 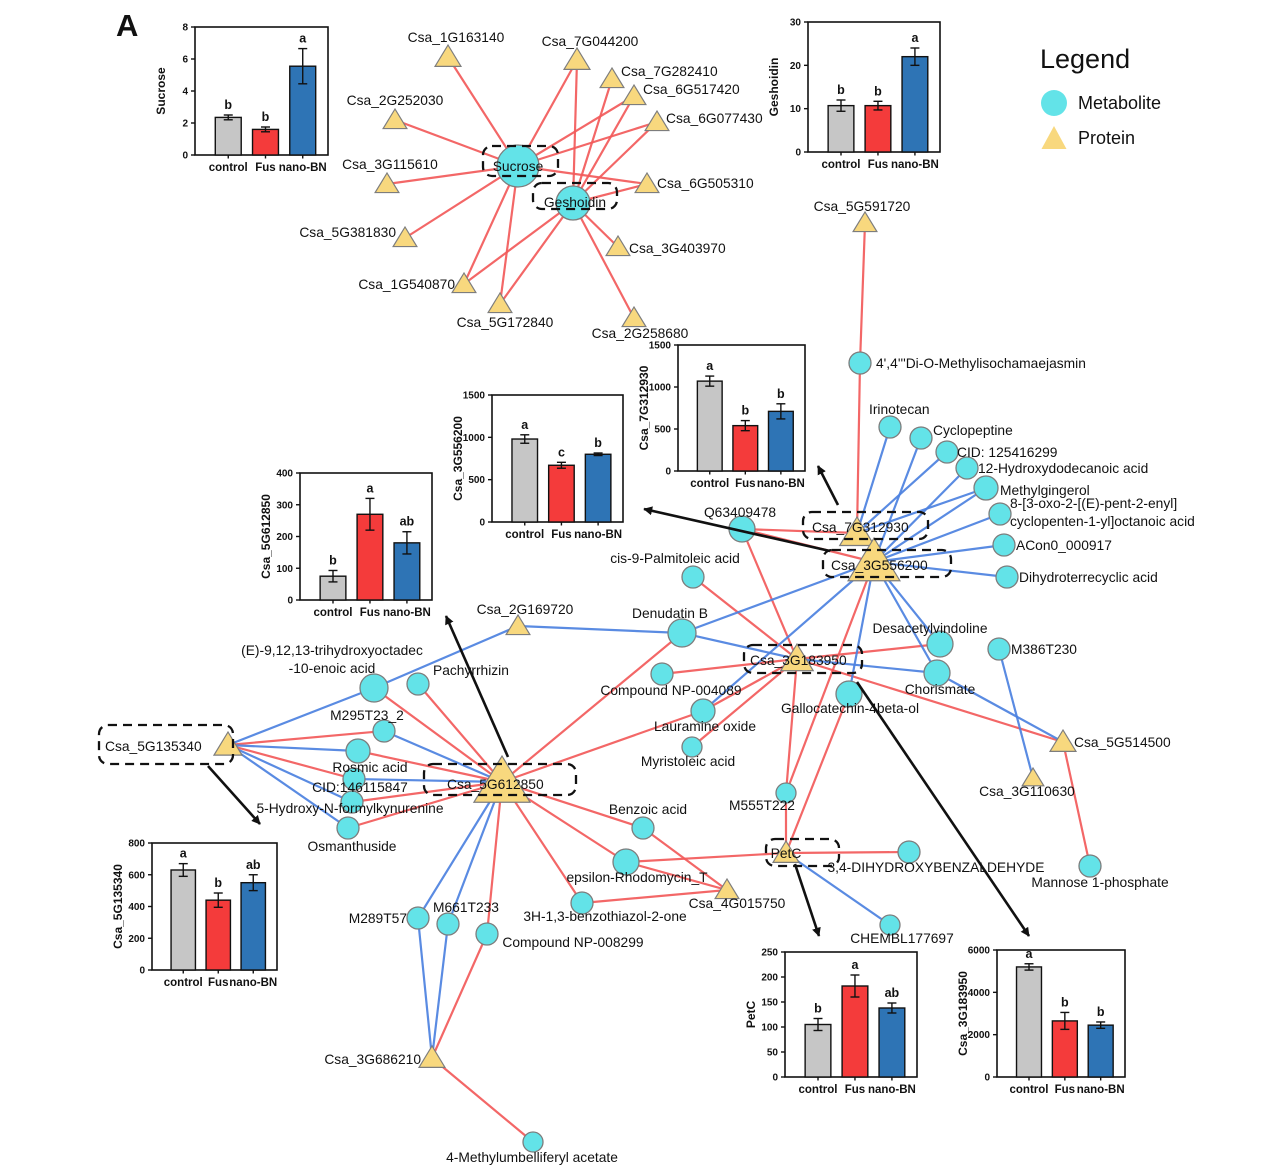 I want to click on node-compound_np004089, so click(x=662, y=674).